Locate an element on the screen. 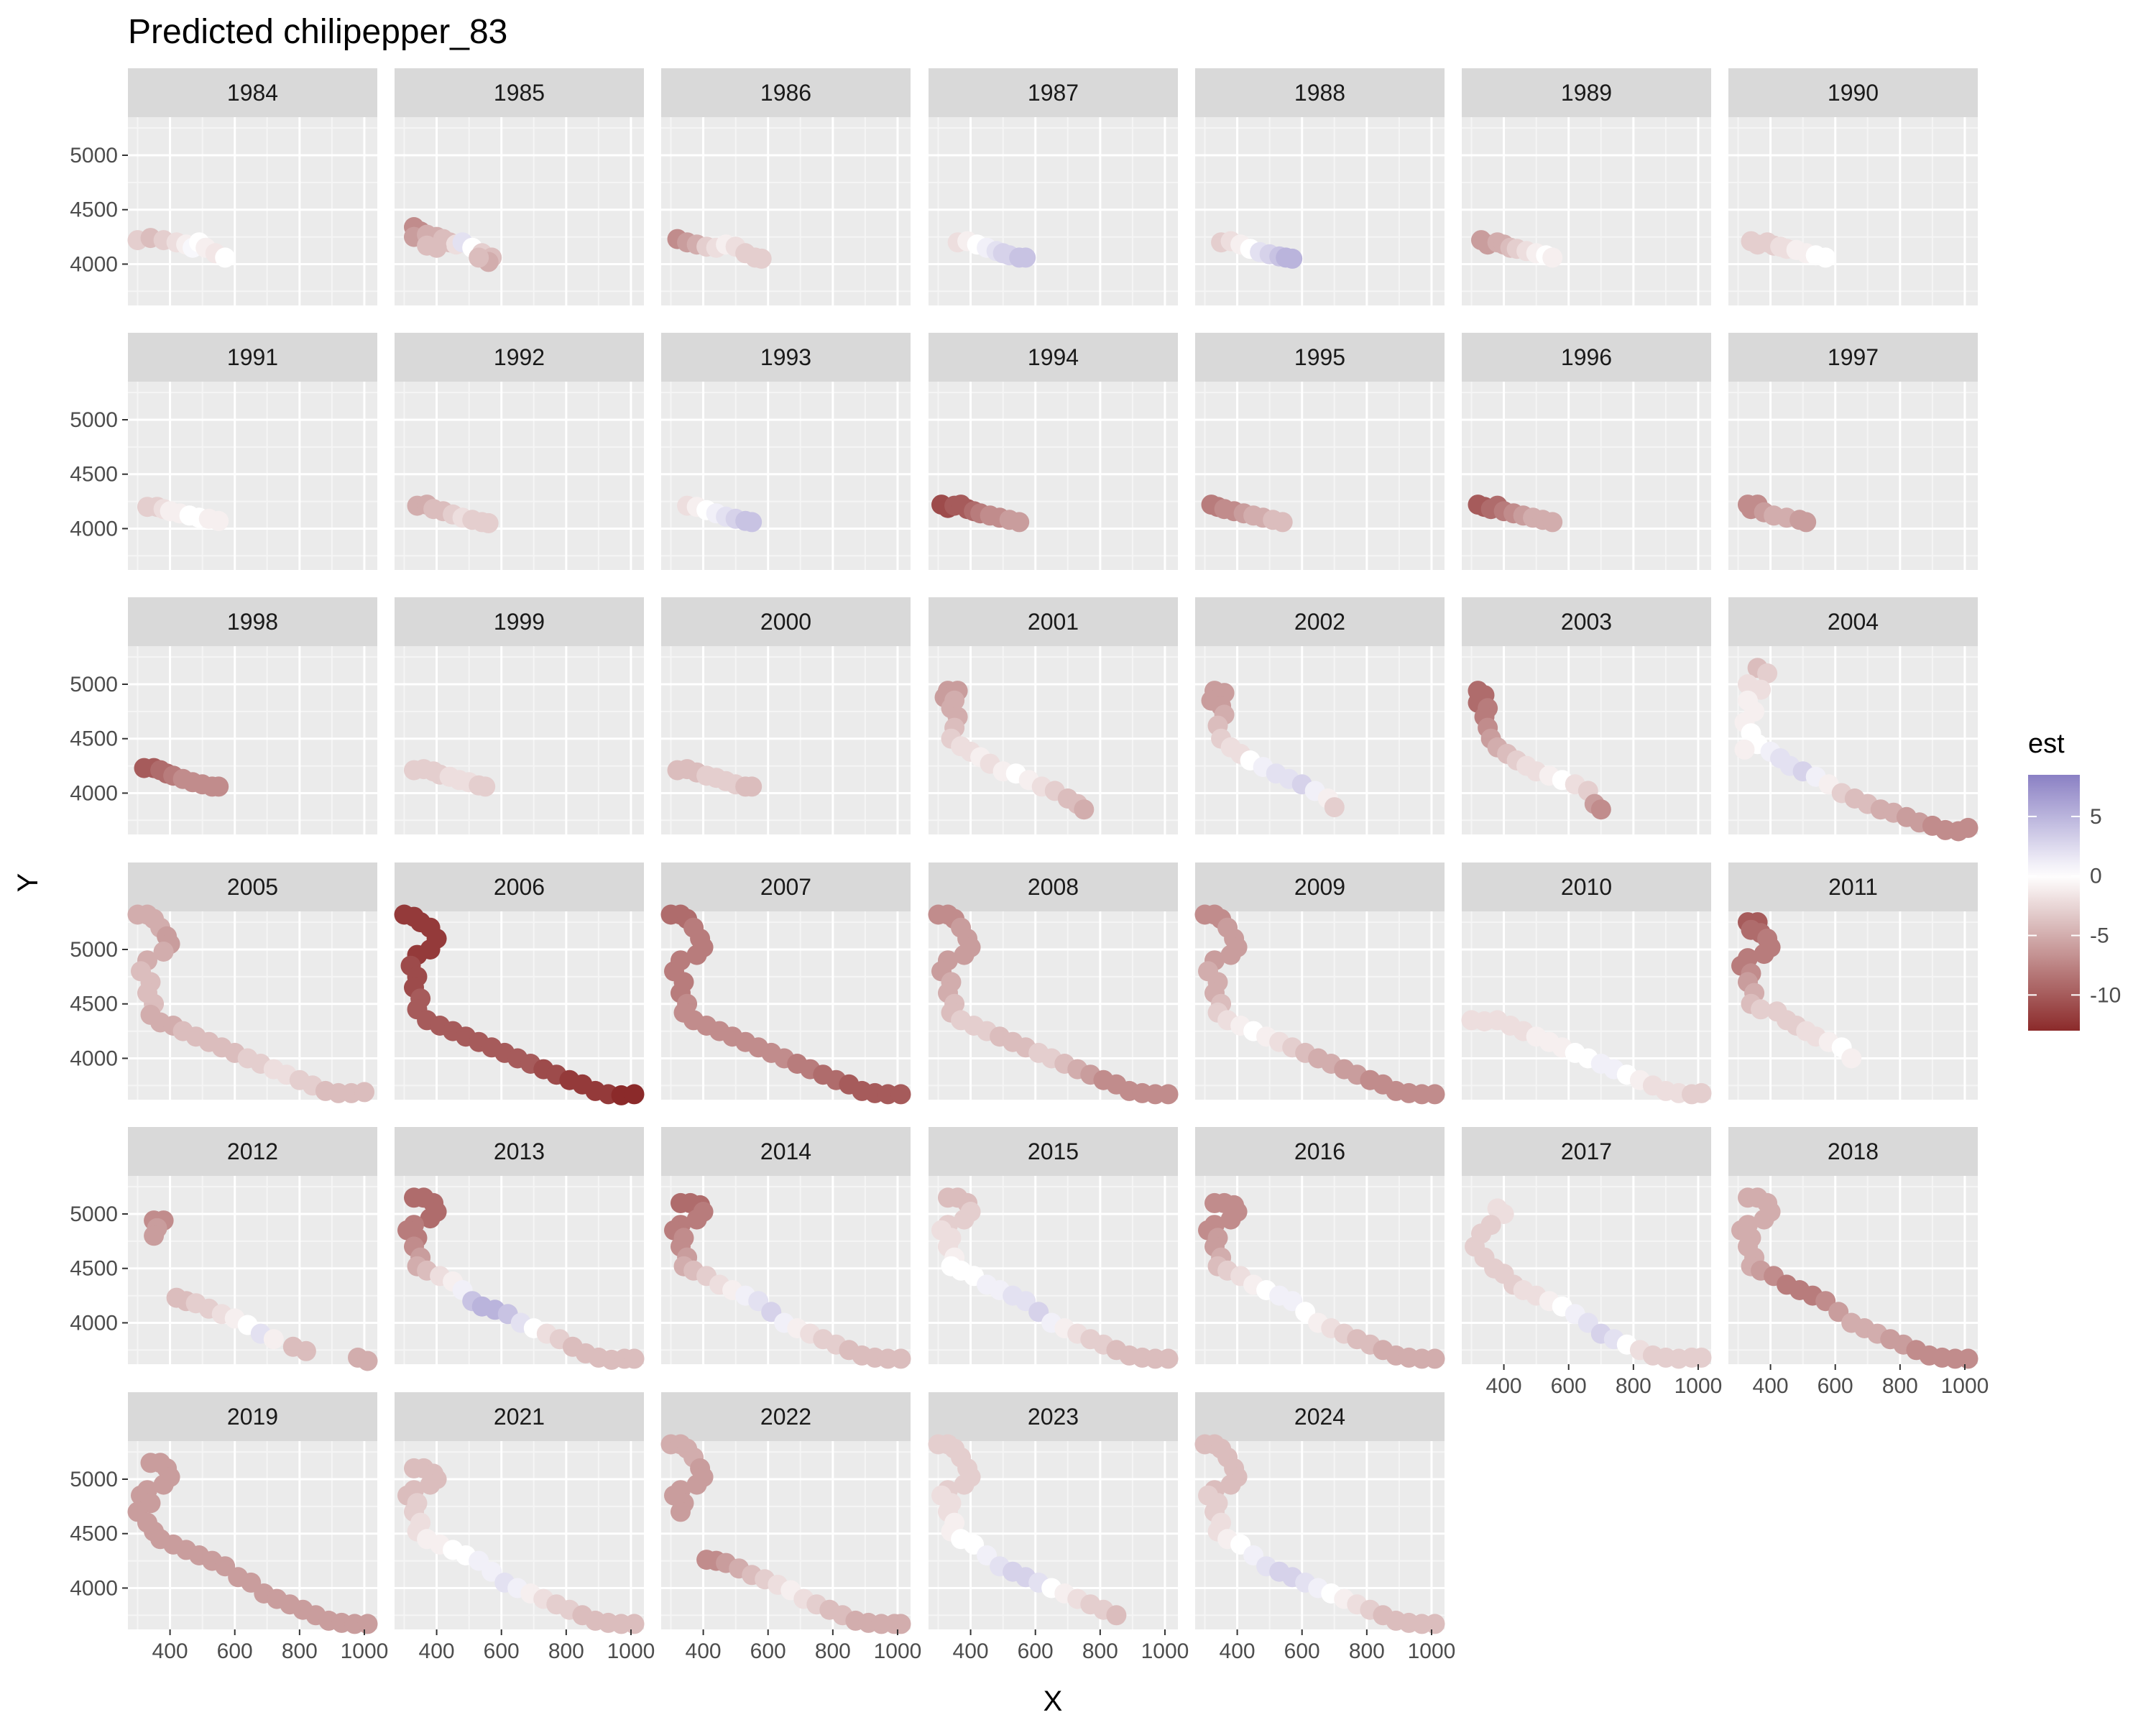 The image size is (2156, 1725). facet-strip-label: 2003 is located at coordinates (1586, 622).